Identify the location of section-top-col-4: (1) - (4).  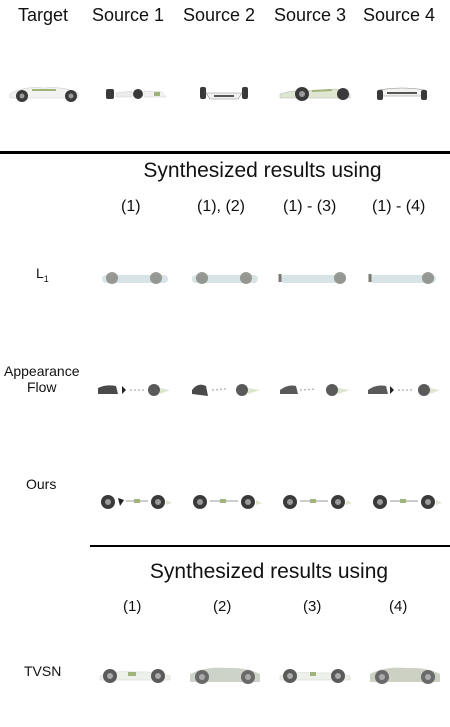
(399, 206).